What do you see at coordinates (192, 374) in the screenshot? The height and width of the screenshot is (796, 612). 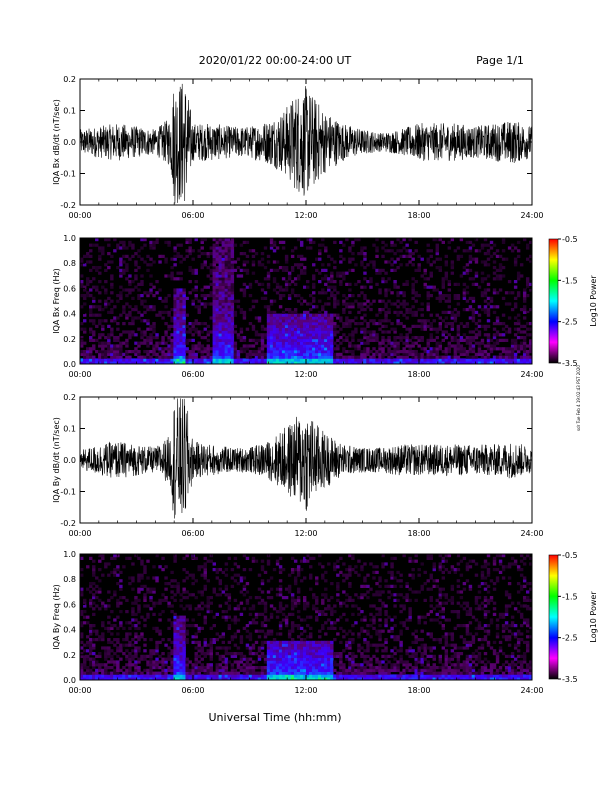 I see `x-tick-label: 06:00` at bounding box center [192, 374].